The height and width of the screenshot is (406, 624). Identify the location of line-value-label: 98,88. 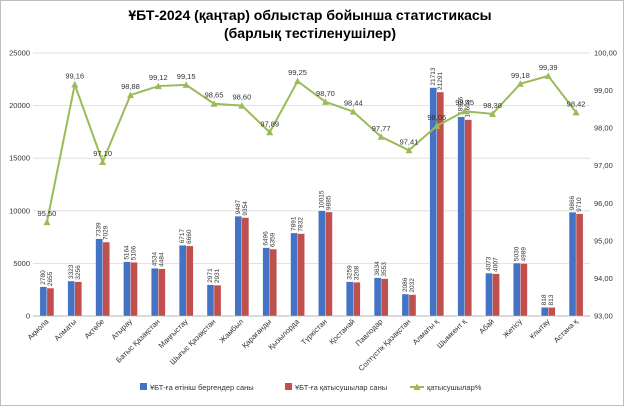
(130, 86).